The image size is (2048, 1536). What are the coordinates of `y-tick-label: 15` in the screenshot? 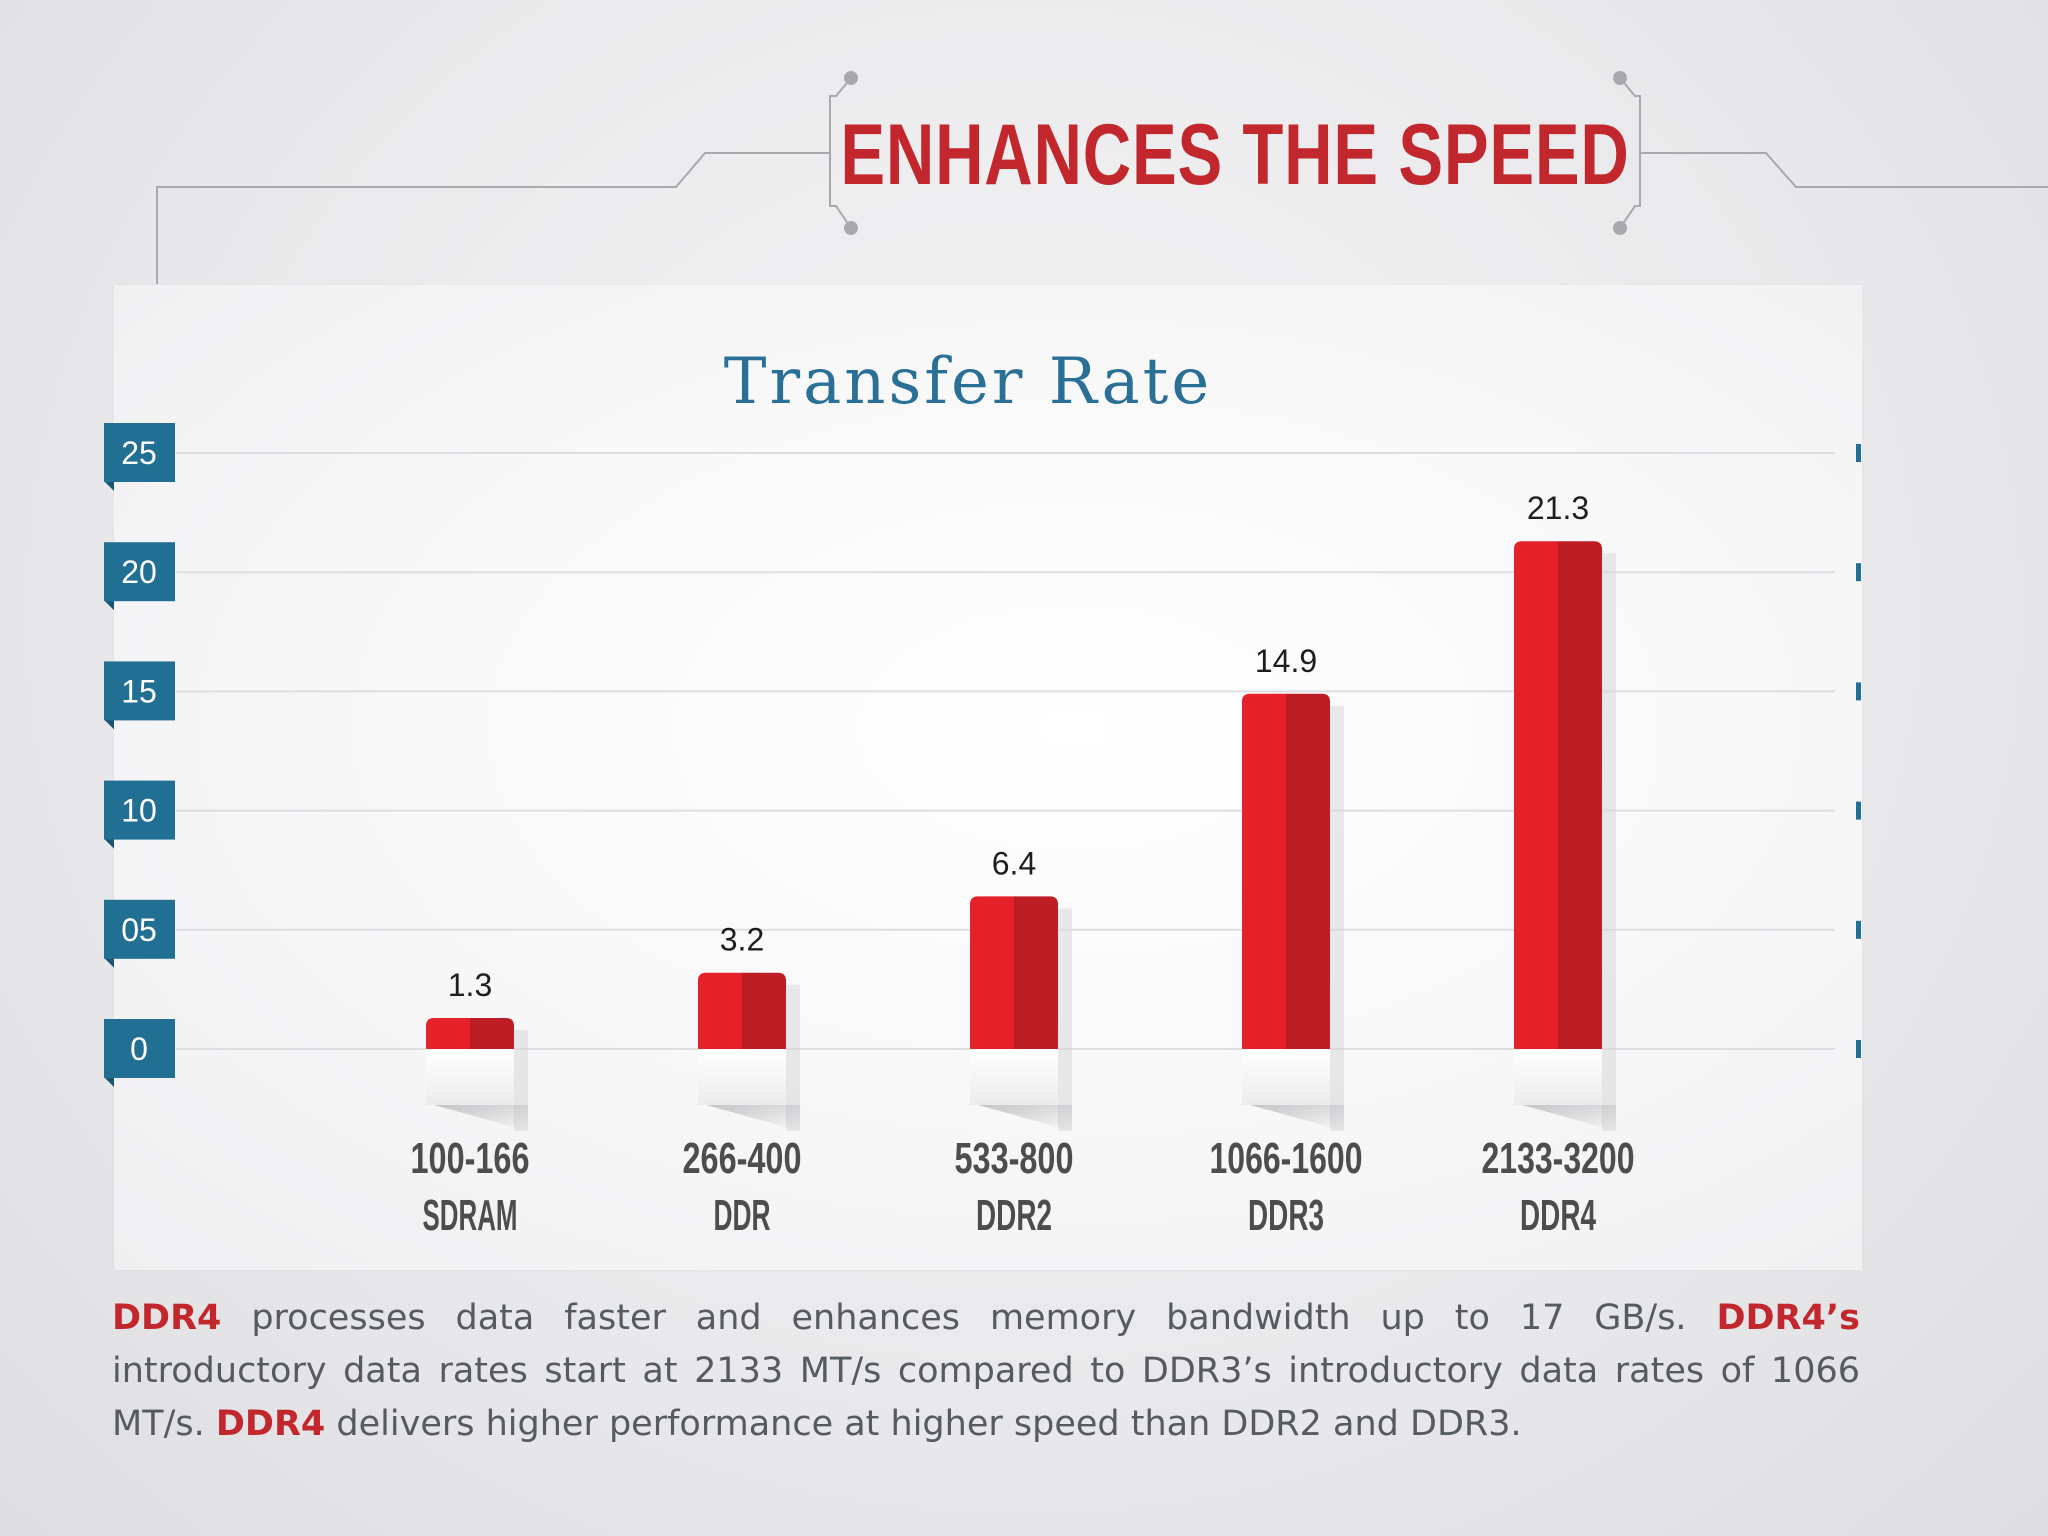 It's located at (139, 691).